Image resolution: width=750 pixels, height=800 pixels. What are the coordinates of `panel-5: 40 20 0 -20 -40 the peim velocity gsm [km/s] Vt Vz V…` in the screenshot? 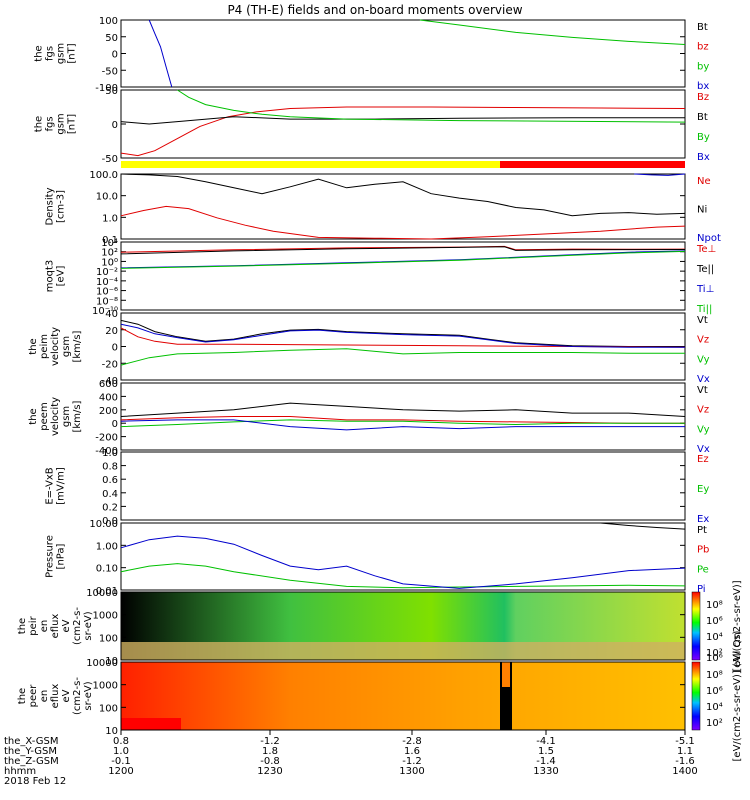 It's located at (369, 348).